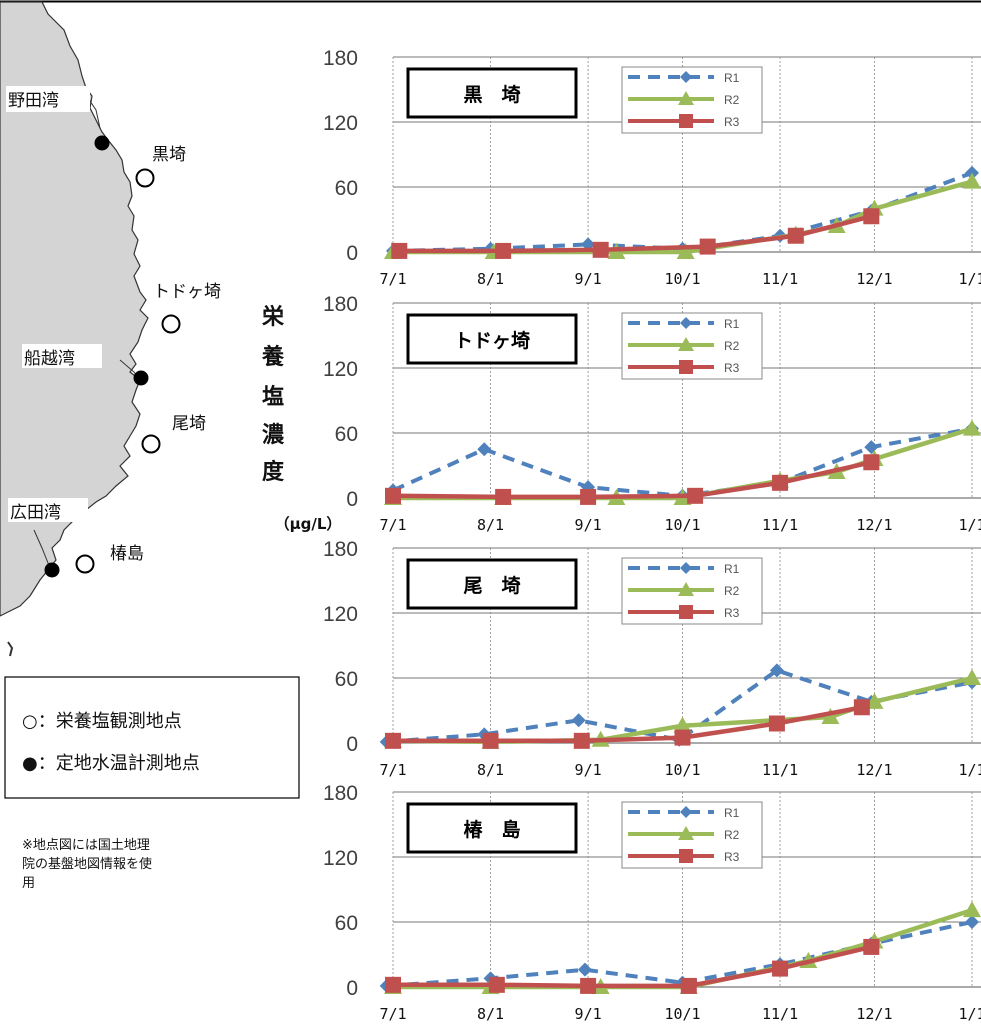 This screenshot has height=1032, width=981. What do you see at coordinates (145, 178) in the screenshot?
I see `kurosaki-point` at bounding box center [145, 178].